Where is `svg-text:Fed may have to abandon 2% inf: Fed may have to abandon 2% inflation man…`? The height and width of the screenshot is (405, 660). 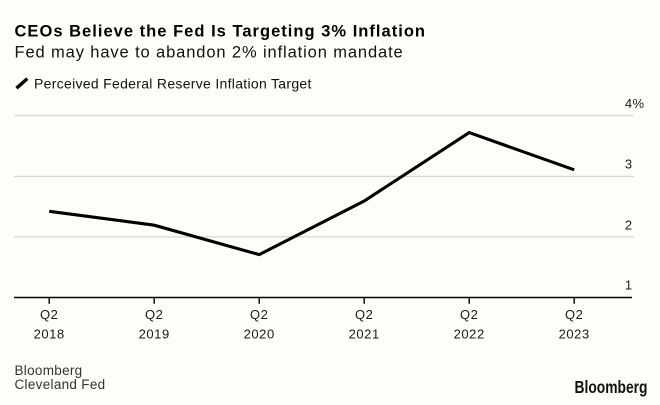
svg-text:Fed may have to abandon 2% inf: Fed may have to abandon 2% inflation man… is located at coordinates (209, 53).